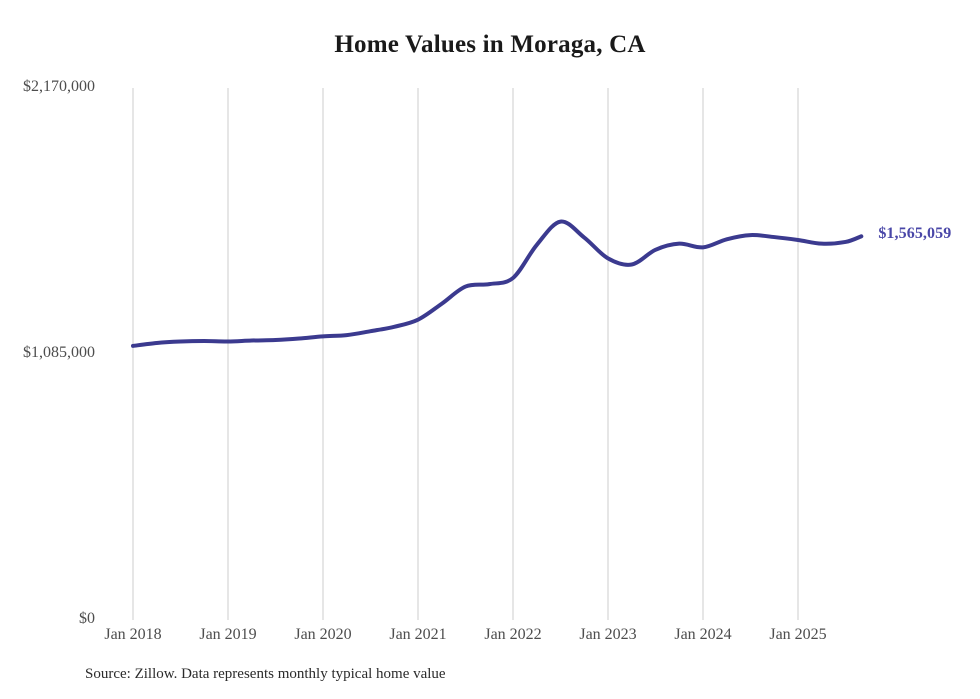 The width and height of the screenshot is (980, 699). What do you see at coordinates (513, 634) in the screenshot?
I see `x-axis-tick-label: Jan 2022` at bounding box center [513, 634].